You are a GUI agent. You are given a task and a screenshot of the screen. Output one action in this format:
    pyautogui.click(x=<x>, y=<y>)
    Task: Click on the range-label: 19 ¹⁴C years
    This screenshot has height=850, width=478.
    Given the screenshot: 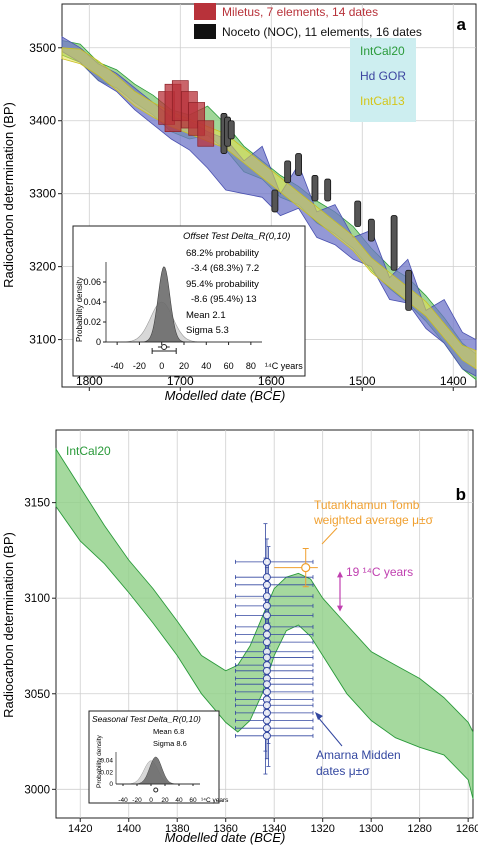 What is the action you would take?
    pyautogui.click(x=379, y=572)
    